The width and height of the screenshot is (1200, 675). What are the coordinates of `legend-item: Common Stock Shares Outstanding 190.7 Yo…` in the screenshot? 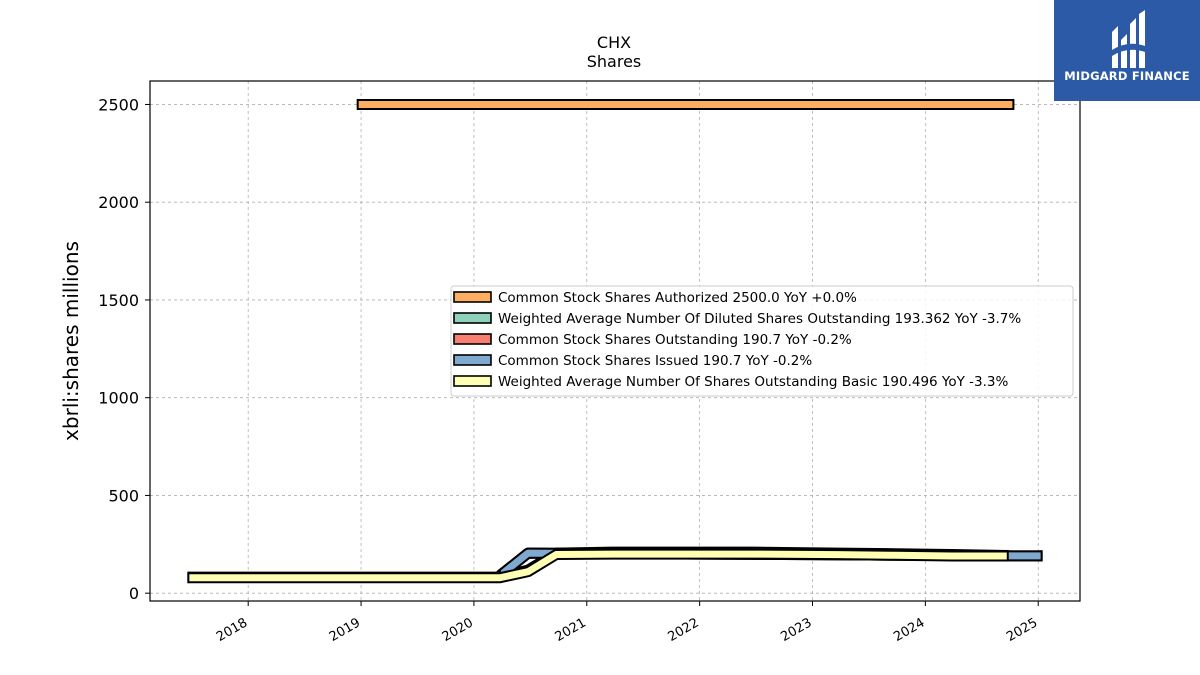 It's located at (652, 340).